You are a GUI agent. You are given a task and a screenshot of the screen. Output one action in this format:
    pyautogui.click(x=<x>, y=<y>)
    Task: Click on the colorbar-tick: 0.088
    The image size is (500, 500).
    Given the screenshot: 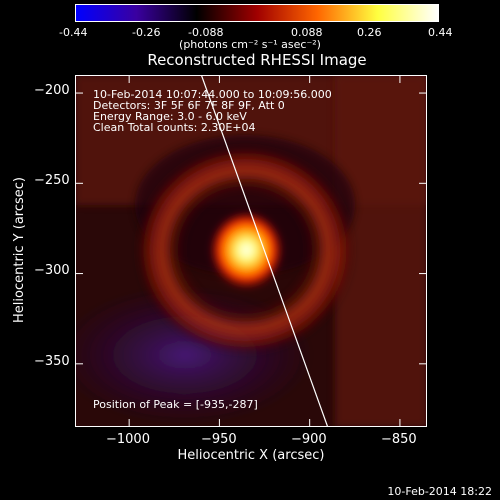 What is the action you would take?
    pyautogui.click(x=307, y=32)
    